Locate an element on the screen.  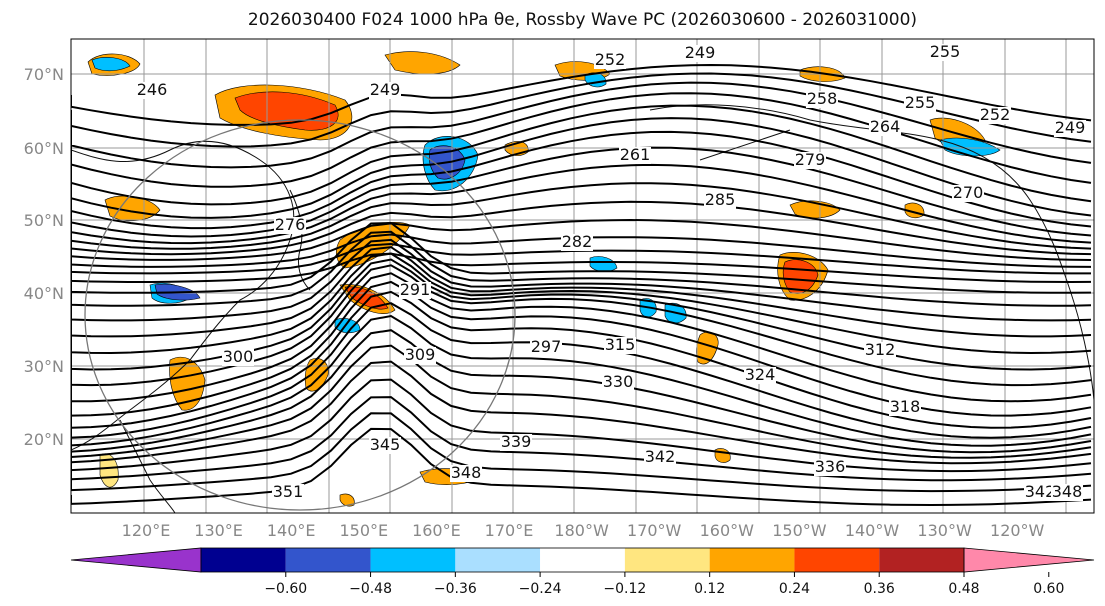
lon-label: 160°E is located at coordinates (436, 530).